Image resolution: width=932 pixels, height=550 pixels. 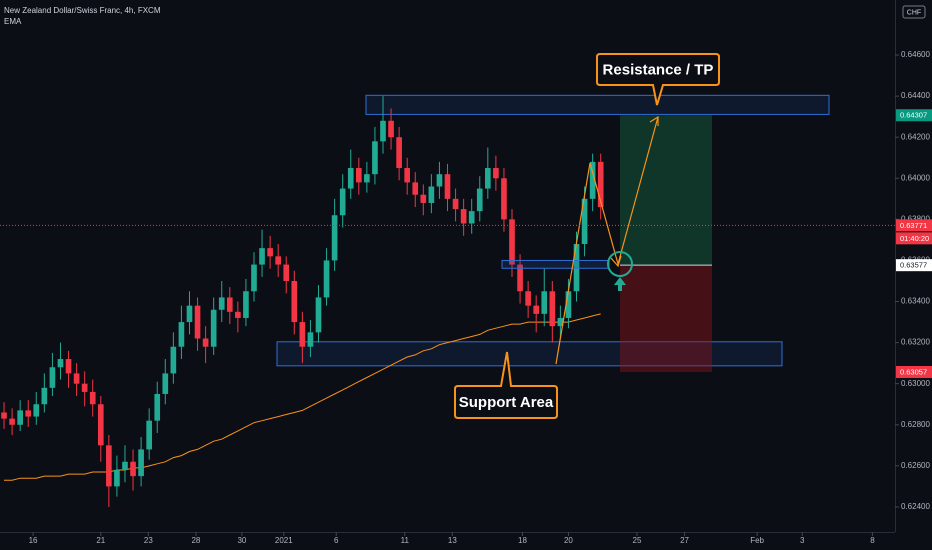 I want to click on indicator-label: EMA, so click(x=13, y=21).